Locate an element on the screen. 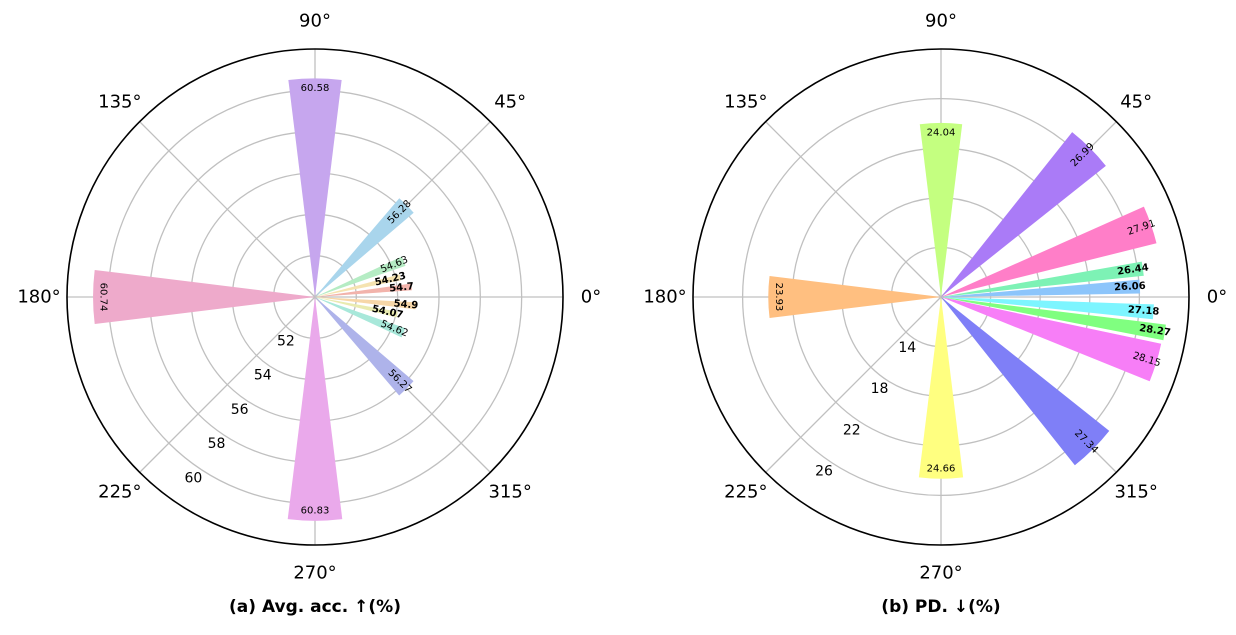  chart-caption: (b) PD. ↓(%) is located at coordinates (940, 607).